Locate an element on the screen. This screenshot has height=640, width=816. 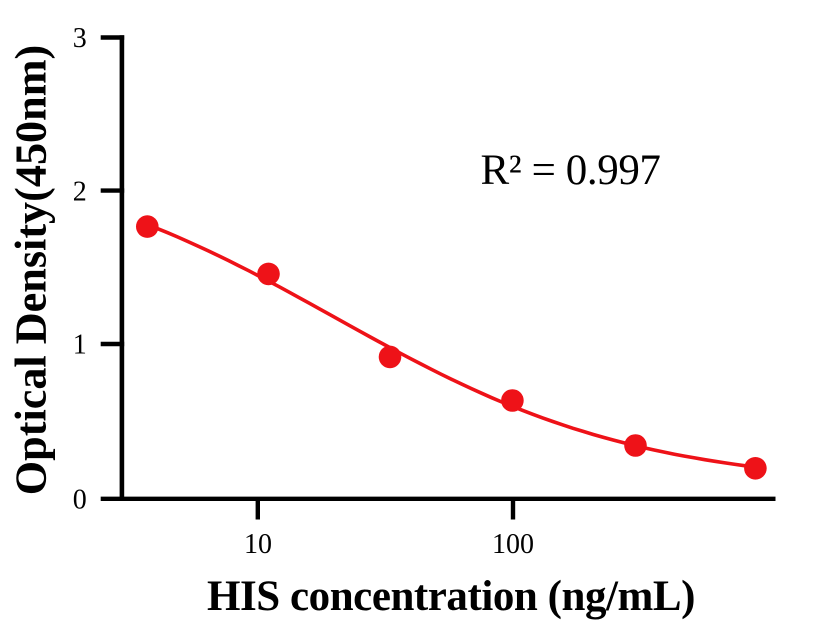
svg-text: 10 is located at coordinates (258, 544).